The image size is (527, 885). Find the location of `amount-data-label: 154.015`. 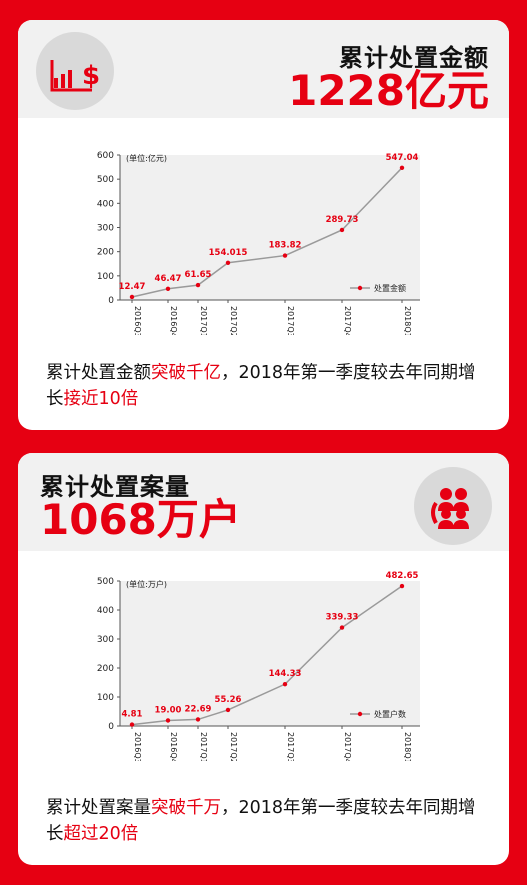

amount-data-label: 154.015 is located at coordinates (228, 253).